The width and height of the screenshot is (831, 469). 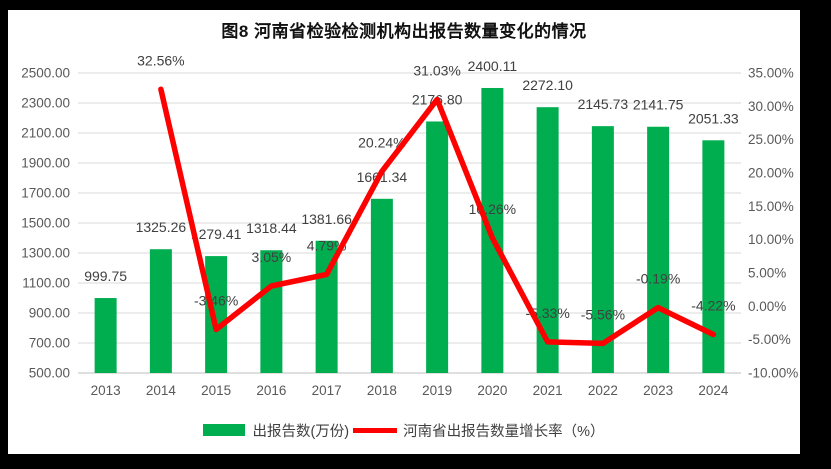 What do you see at coordinates (216, 314) in the screenshot?
I see `bar-2015` at bounding box center [216, 314].